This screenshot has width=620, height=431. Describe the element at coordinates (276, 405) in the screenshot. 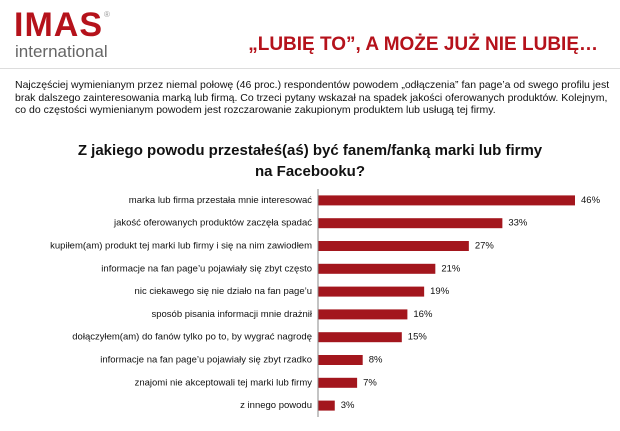

I see `category-label: z innego powodu` at that location.